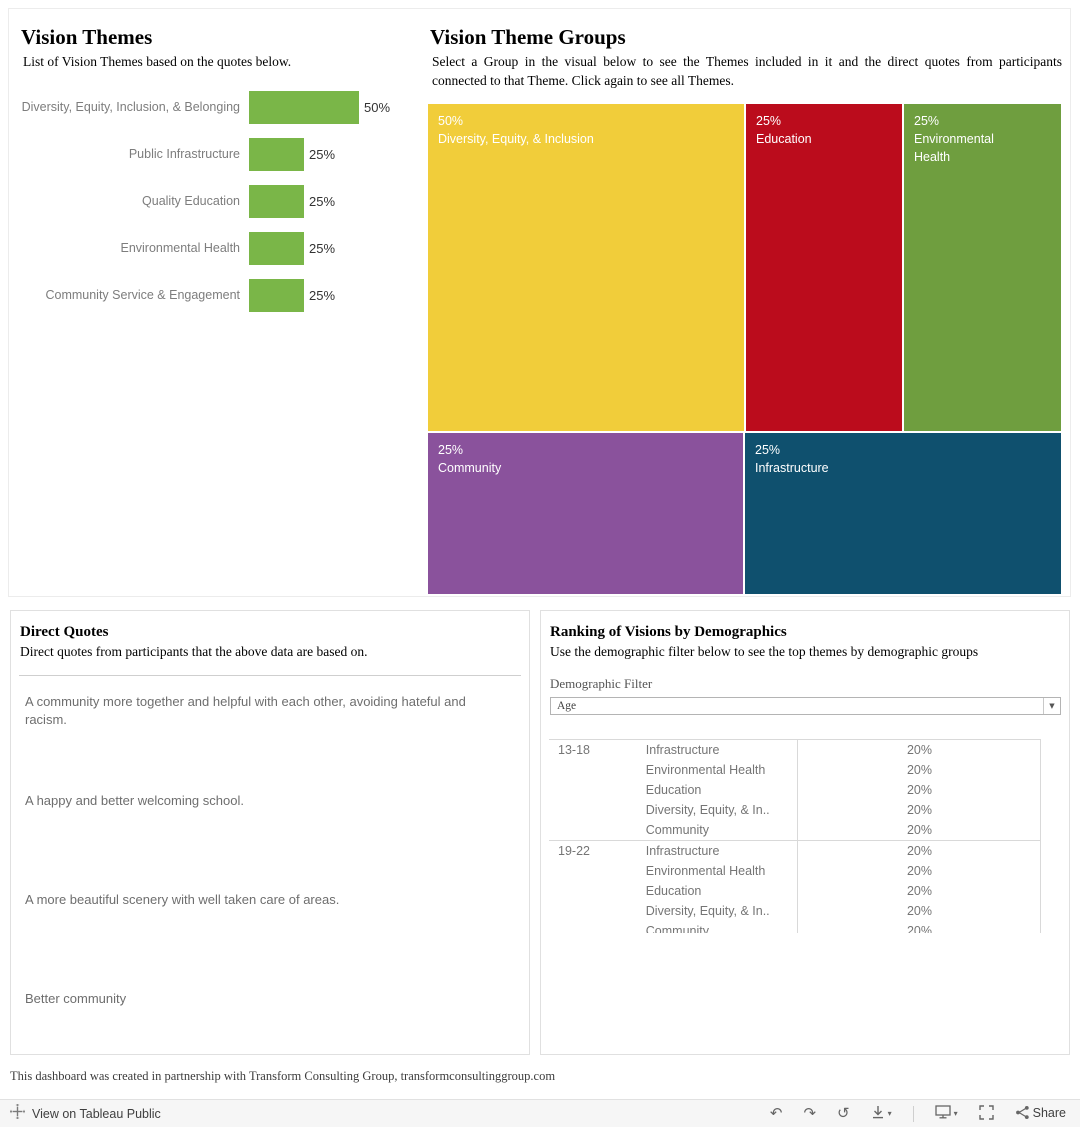 This screenshot has width=1080, height=1127. I want to click on redo-button: ↷, so click(809, 1113).